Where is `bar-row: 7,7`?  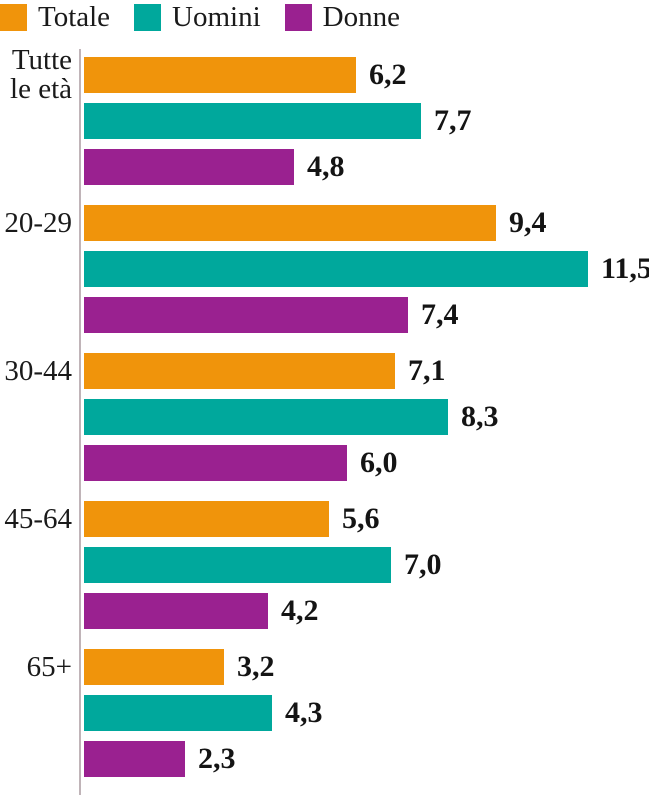
bar-row: 7,7 is located at coordinates (278, 121).